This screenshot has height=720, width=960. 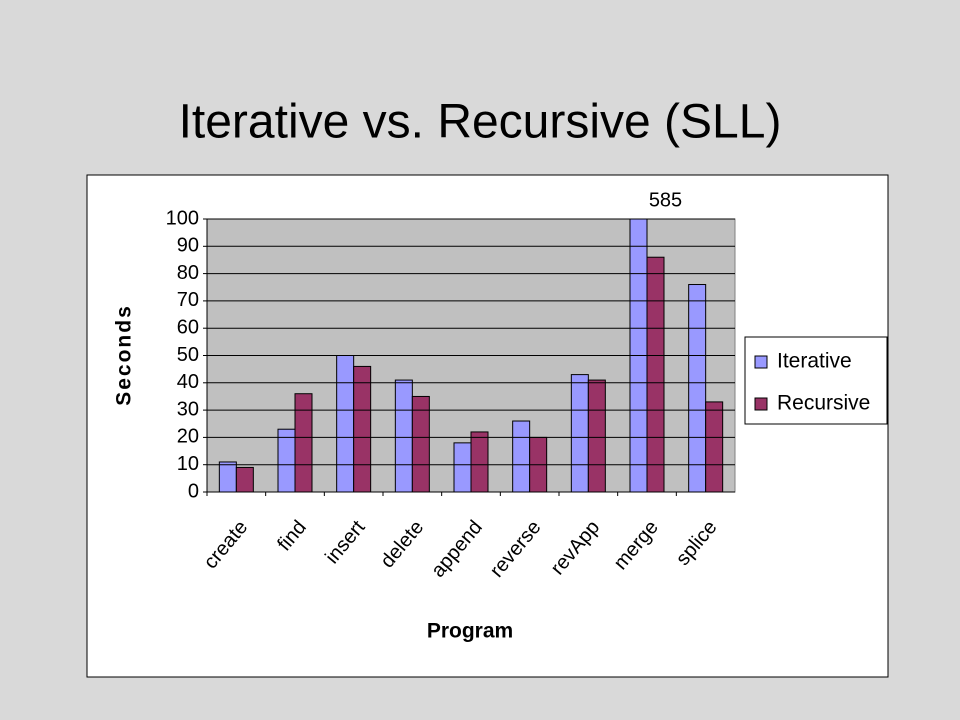 What do you see at coordinates (470, 631) in the screenshot?
I see `x-axis-label: Program` at bounding box center [470, 631].